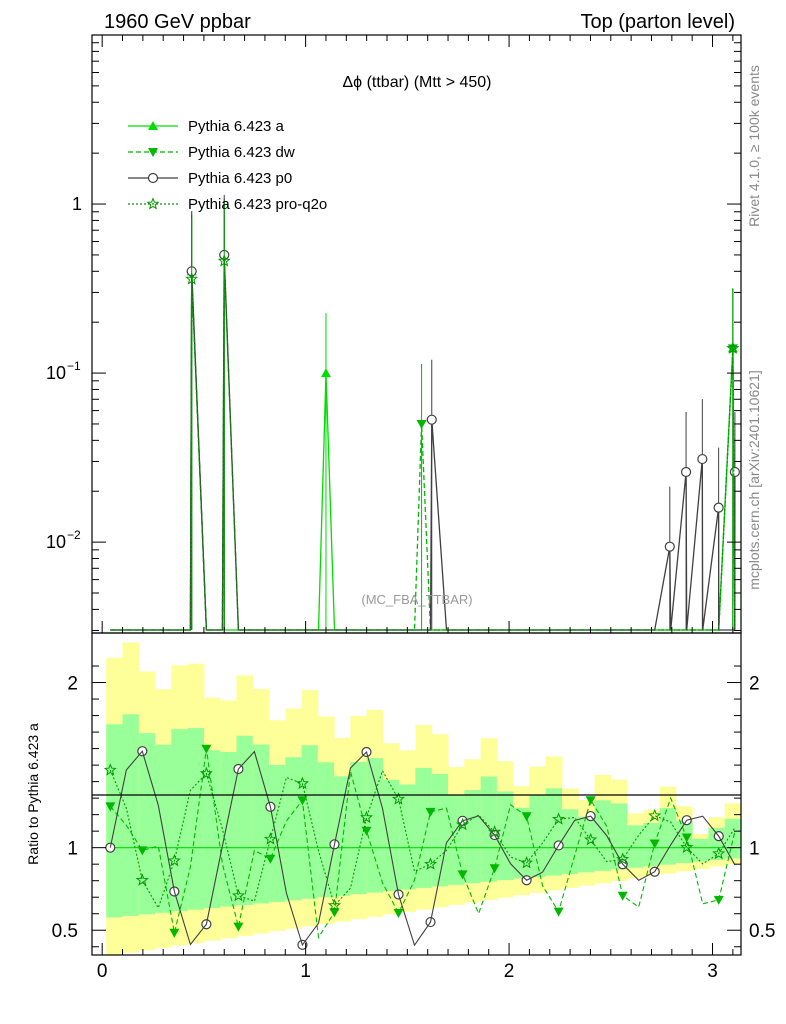  What do you see at coordinates (325, 373) in the screenshot?
I see `marker-triangle-up` at bounding box center [325, 373].